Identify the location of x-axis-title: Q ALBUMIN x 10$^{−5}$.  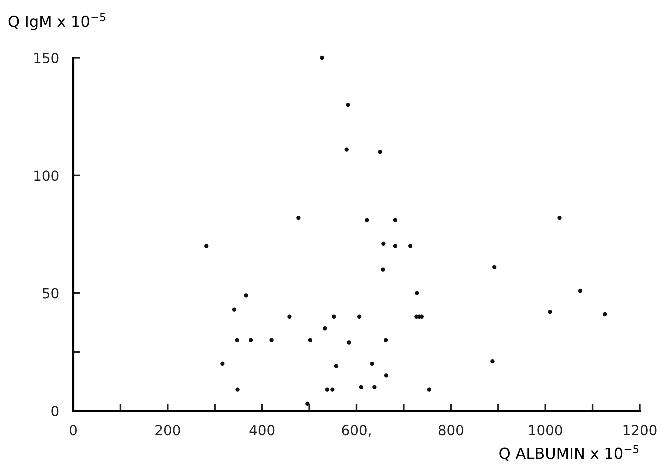
(569, 453).